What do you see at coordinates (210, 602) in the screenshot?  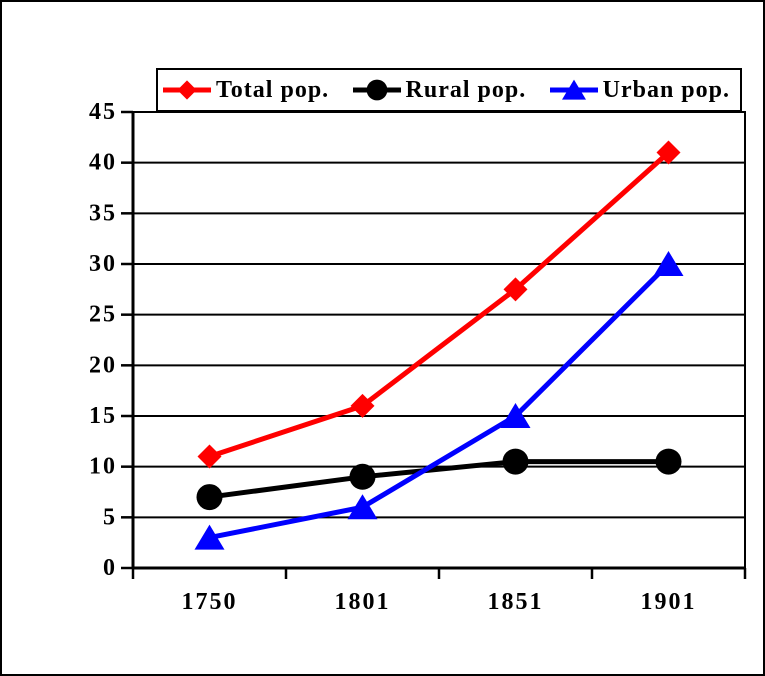 I see `x-tick-label-1750: 1750` at bounding box center [210, 602].